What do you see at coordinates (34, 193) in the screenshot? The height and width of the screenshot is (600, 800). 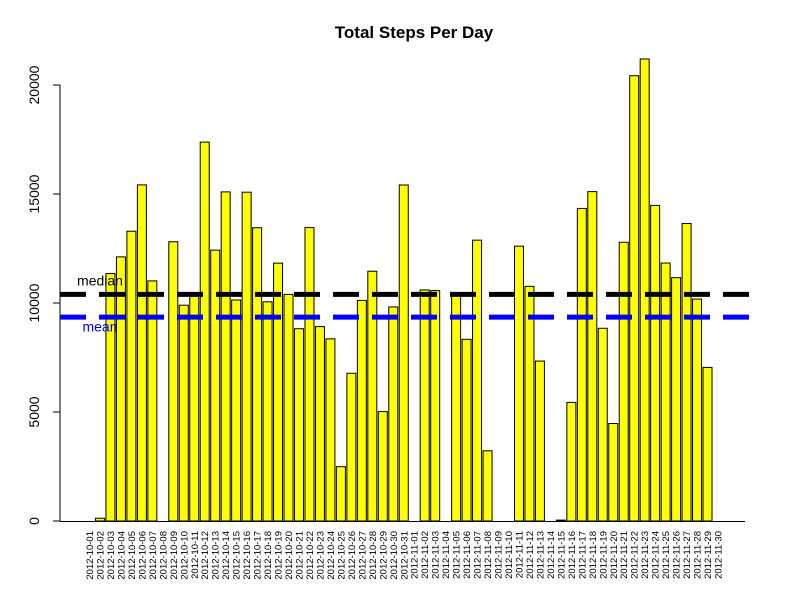 I see `y-tick-label-15000: 15000` at bounding box center [34, 193].